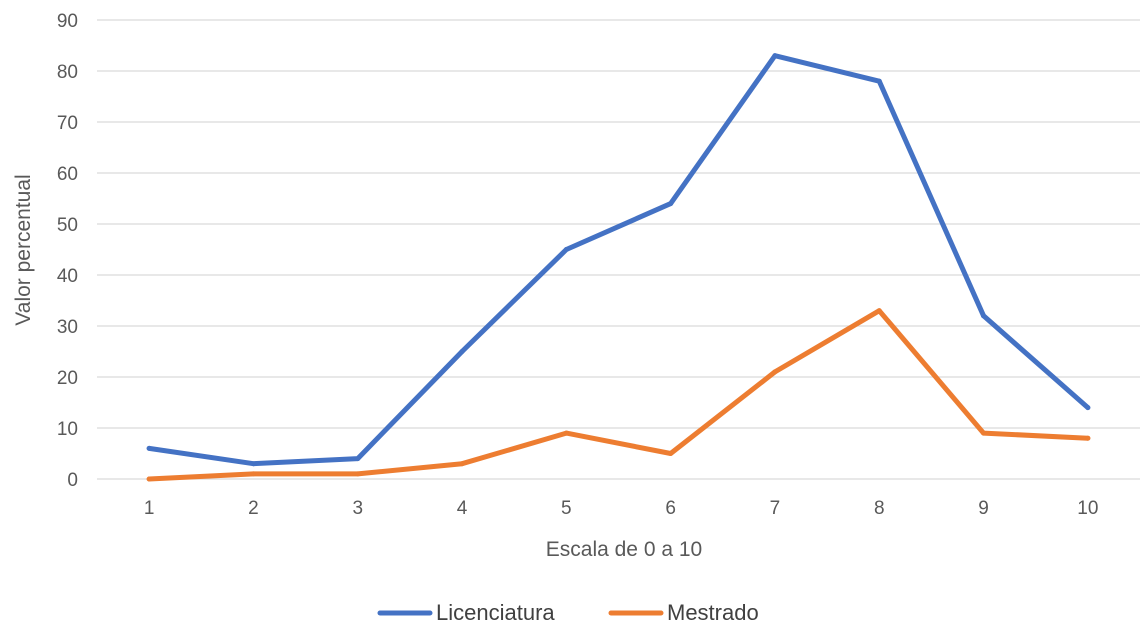 This screenshot has width=1141, height=636. I want to click on y-tick-label: 60, so click(67, 174).